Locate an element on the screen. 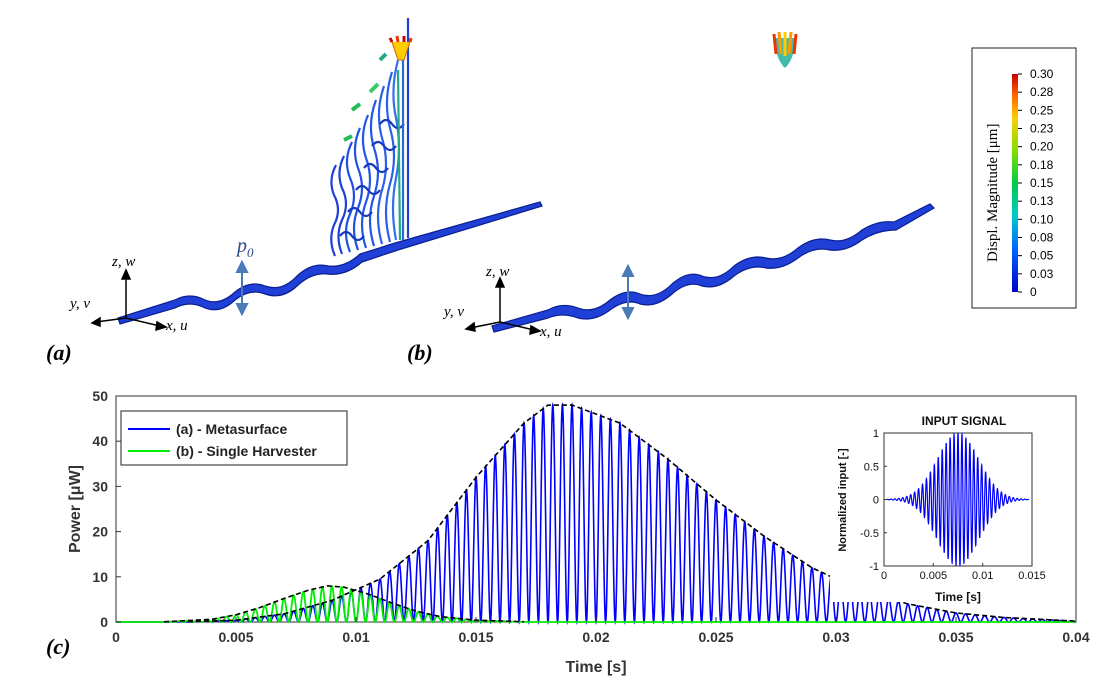  panel-label-a: (a) is located at coordinates (59, 352).